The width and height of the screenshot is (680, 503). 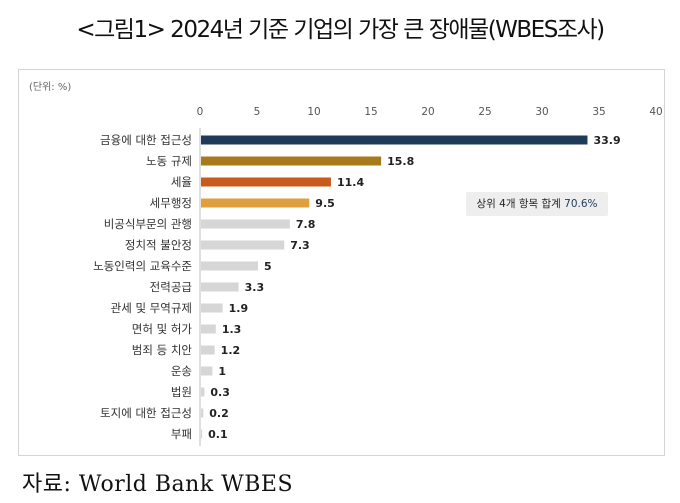 I want to click on x-tick-label: 15, so click(x=370, y=112).